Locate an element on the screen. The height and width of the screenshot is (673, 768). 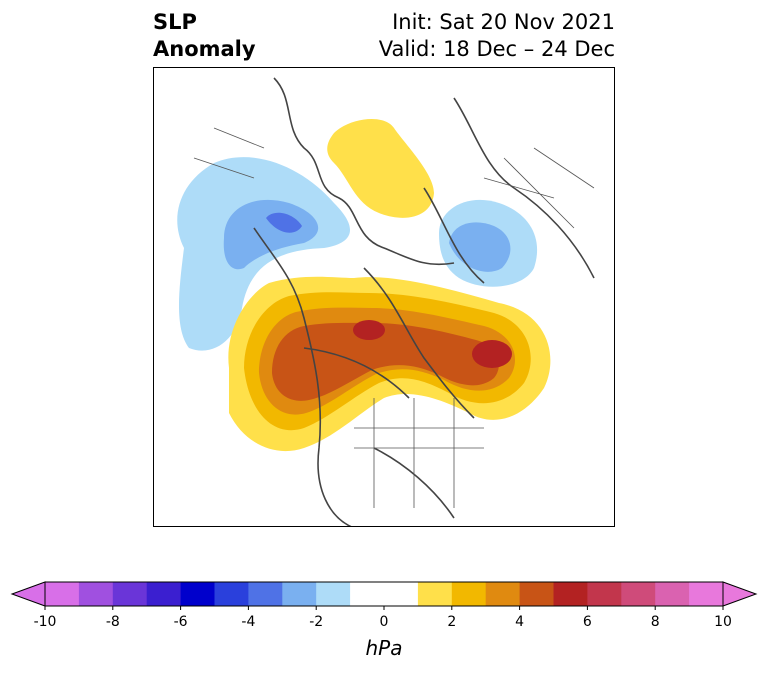
colorbar-graphic is located at coordinates (384, 595).